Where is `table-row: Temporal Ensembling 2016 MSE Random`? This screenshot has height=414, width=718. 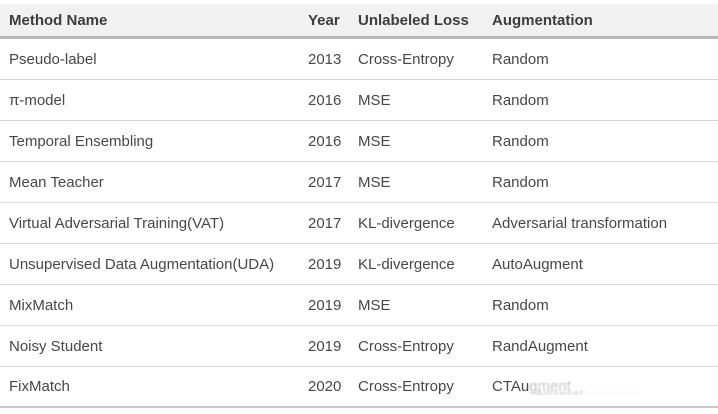 table-row: Temporal Ensembling 2016 MSE Random is located at coordinates (359, 141).